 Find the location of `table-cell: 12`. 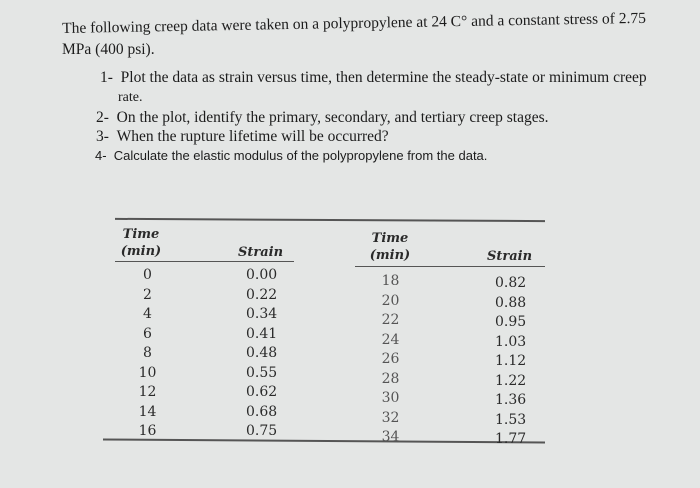

table-cell: 12 is located at coordinates (147, 392).